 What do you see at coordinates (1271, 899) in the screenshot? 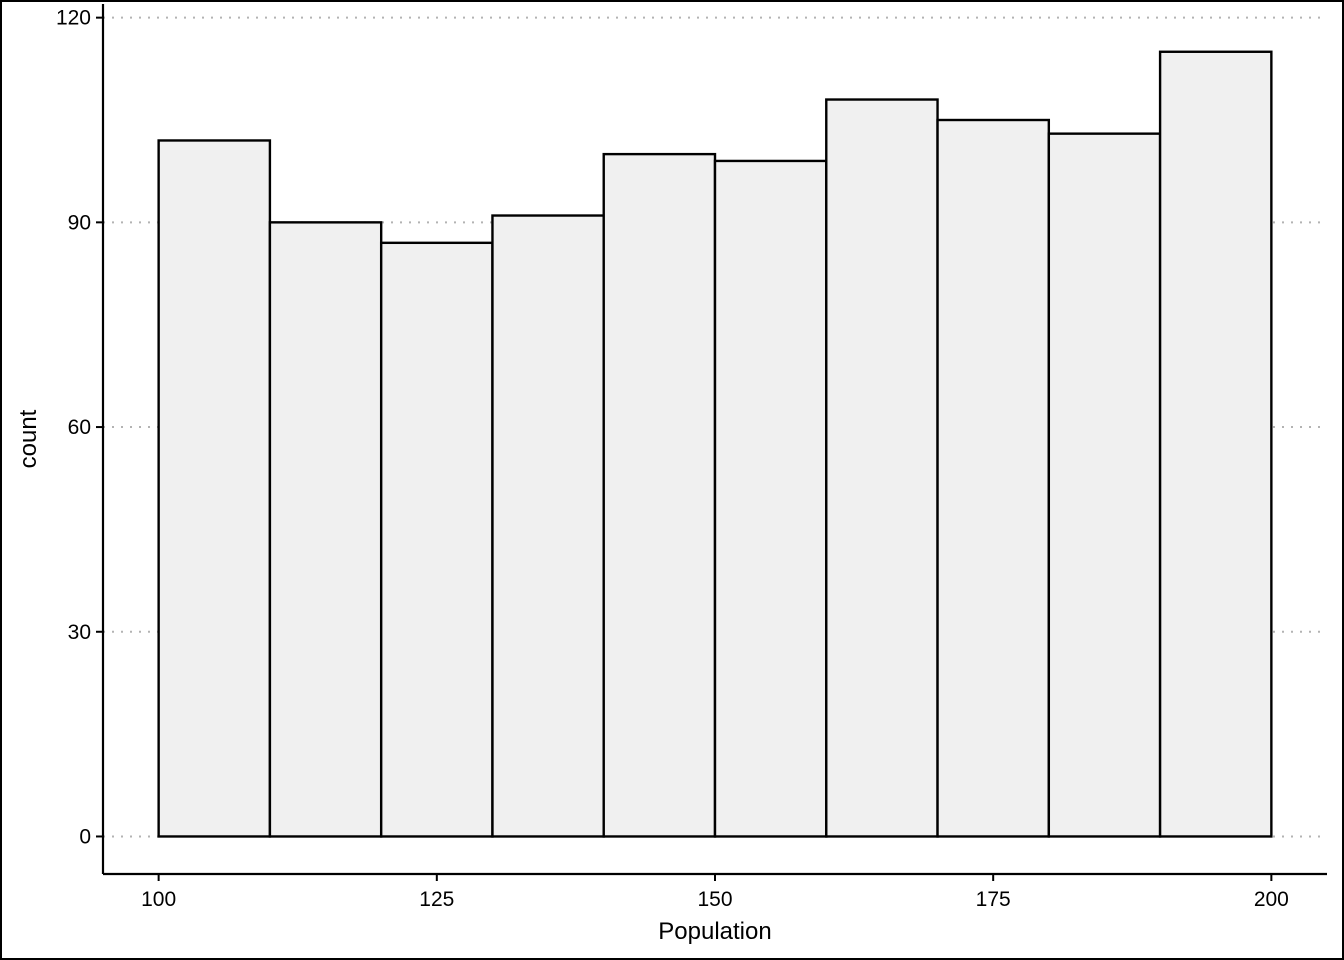
I see `x-tick-label-200: 200` at bounding box center [1271, 899].